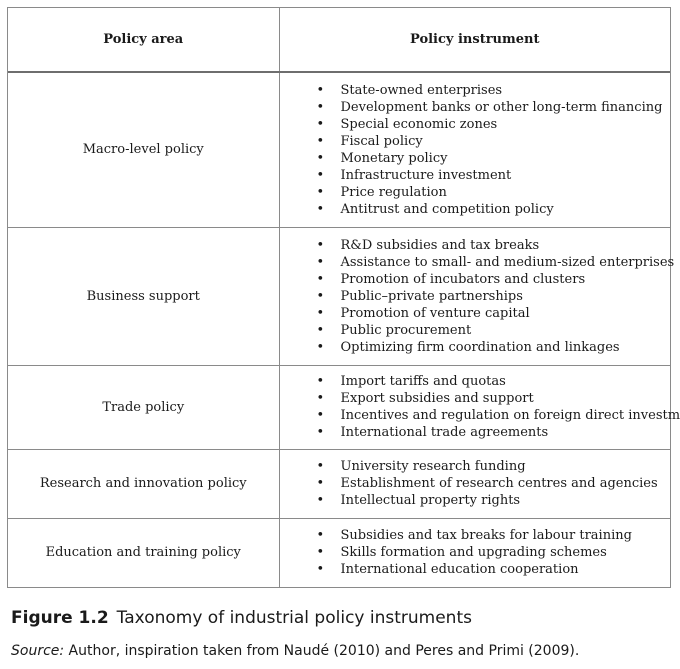 This screenshot has height=669, width=680. Describe the element at coordinates (144, 149) in the screenshot. I see `policy-area-cell: Macro-level policy` at that location.